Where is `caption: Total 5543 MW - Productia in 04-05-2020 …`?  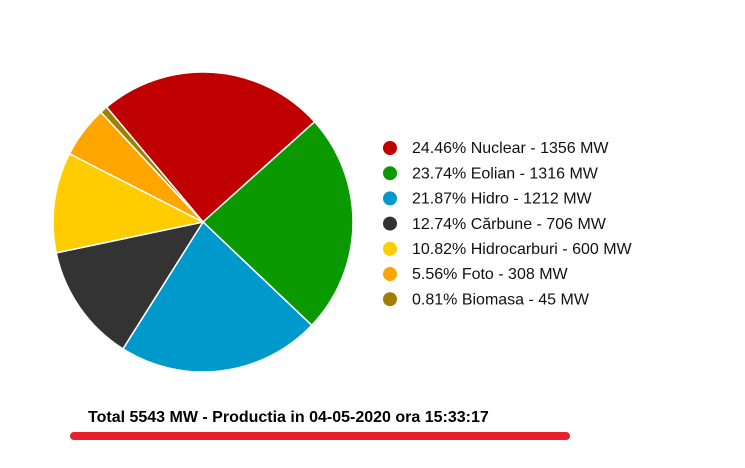
caption: Total 5543 MW - Productia in 04-05-2020 … is located at coordinates (288, 417).